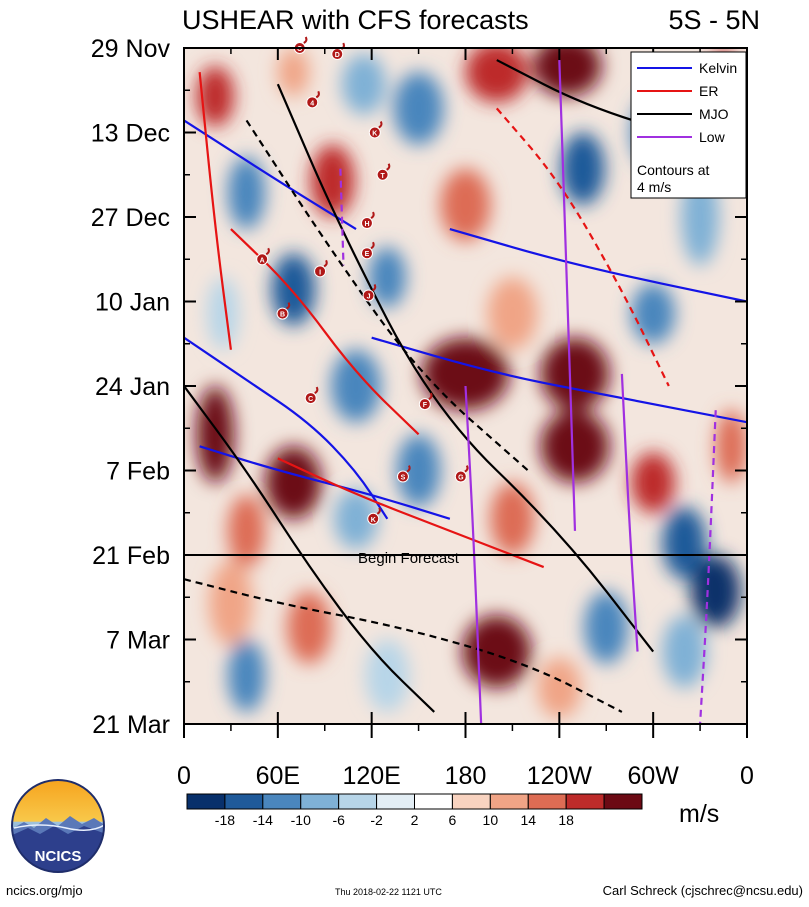 This screenshot has height=907, width=809. What do you see at coordinates (338, 820) in the screenshot?
I see `colorbar-label: -6` at bounding box center [338, 820].